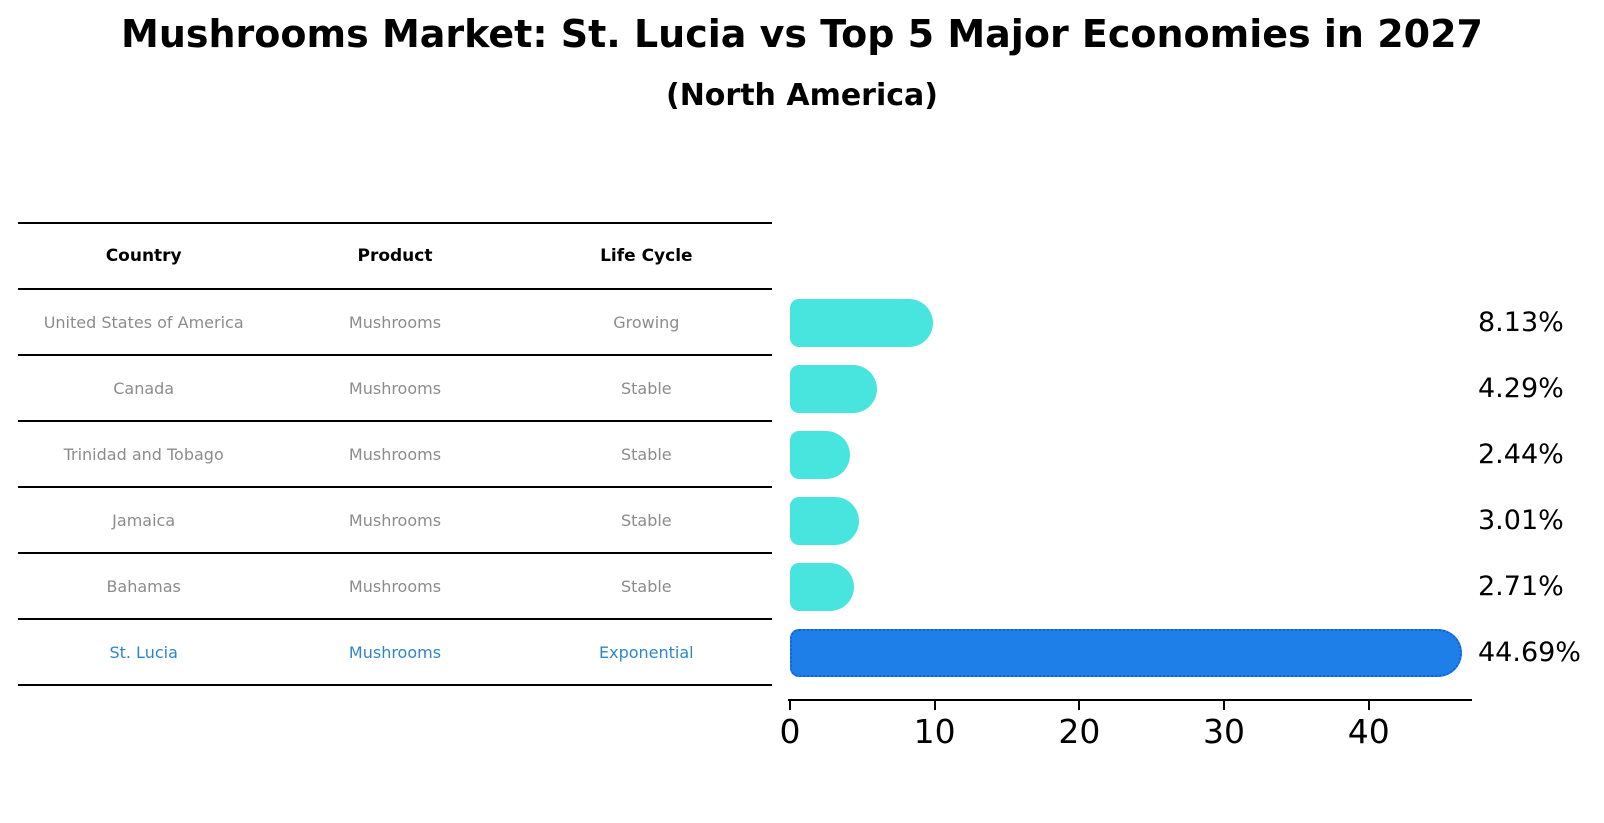  I want to click on table-cell-country: United States of America, so click(143, 322).